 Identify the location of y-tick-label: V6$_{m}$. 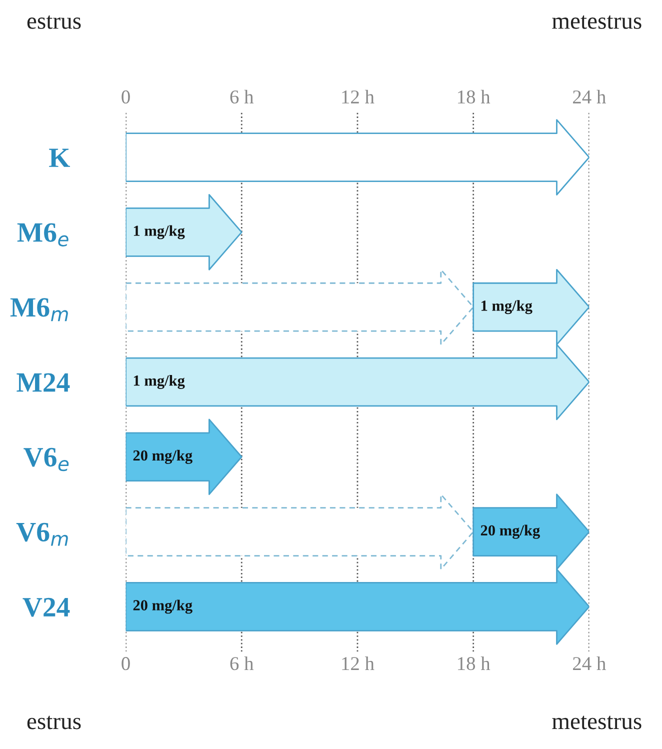
(42, 534).